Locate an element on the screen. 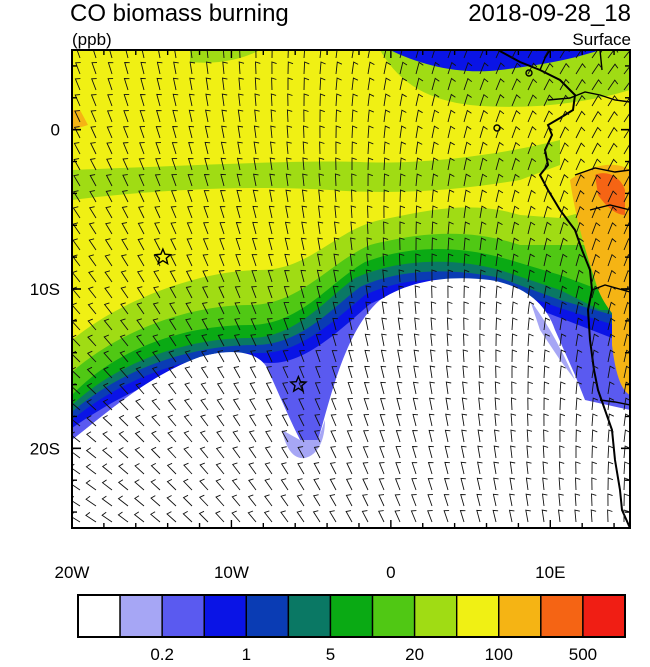 This screenshot has width=650, height=667. colorbar-label: 20 is located at coordinates (415, 654).